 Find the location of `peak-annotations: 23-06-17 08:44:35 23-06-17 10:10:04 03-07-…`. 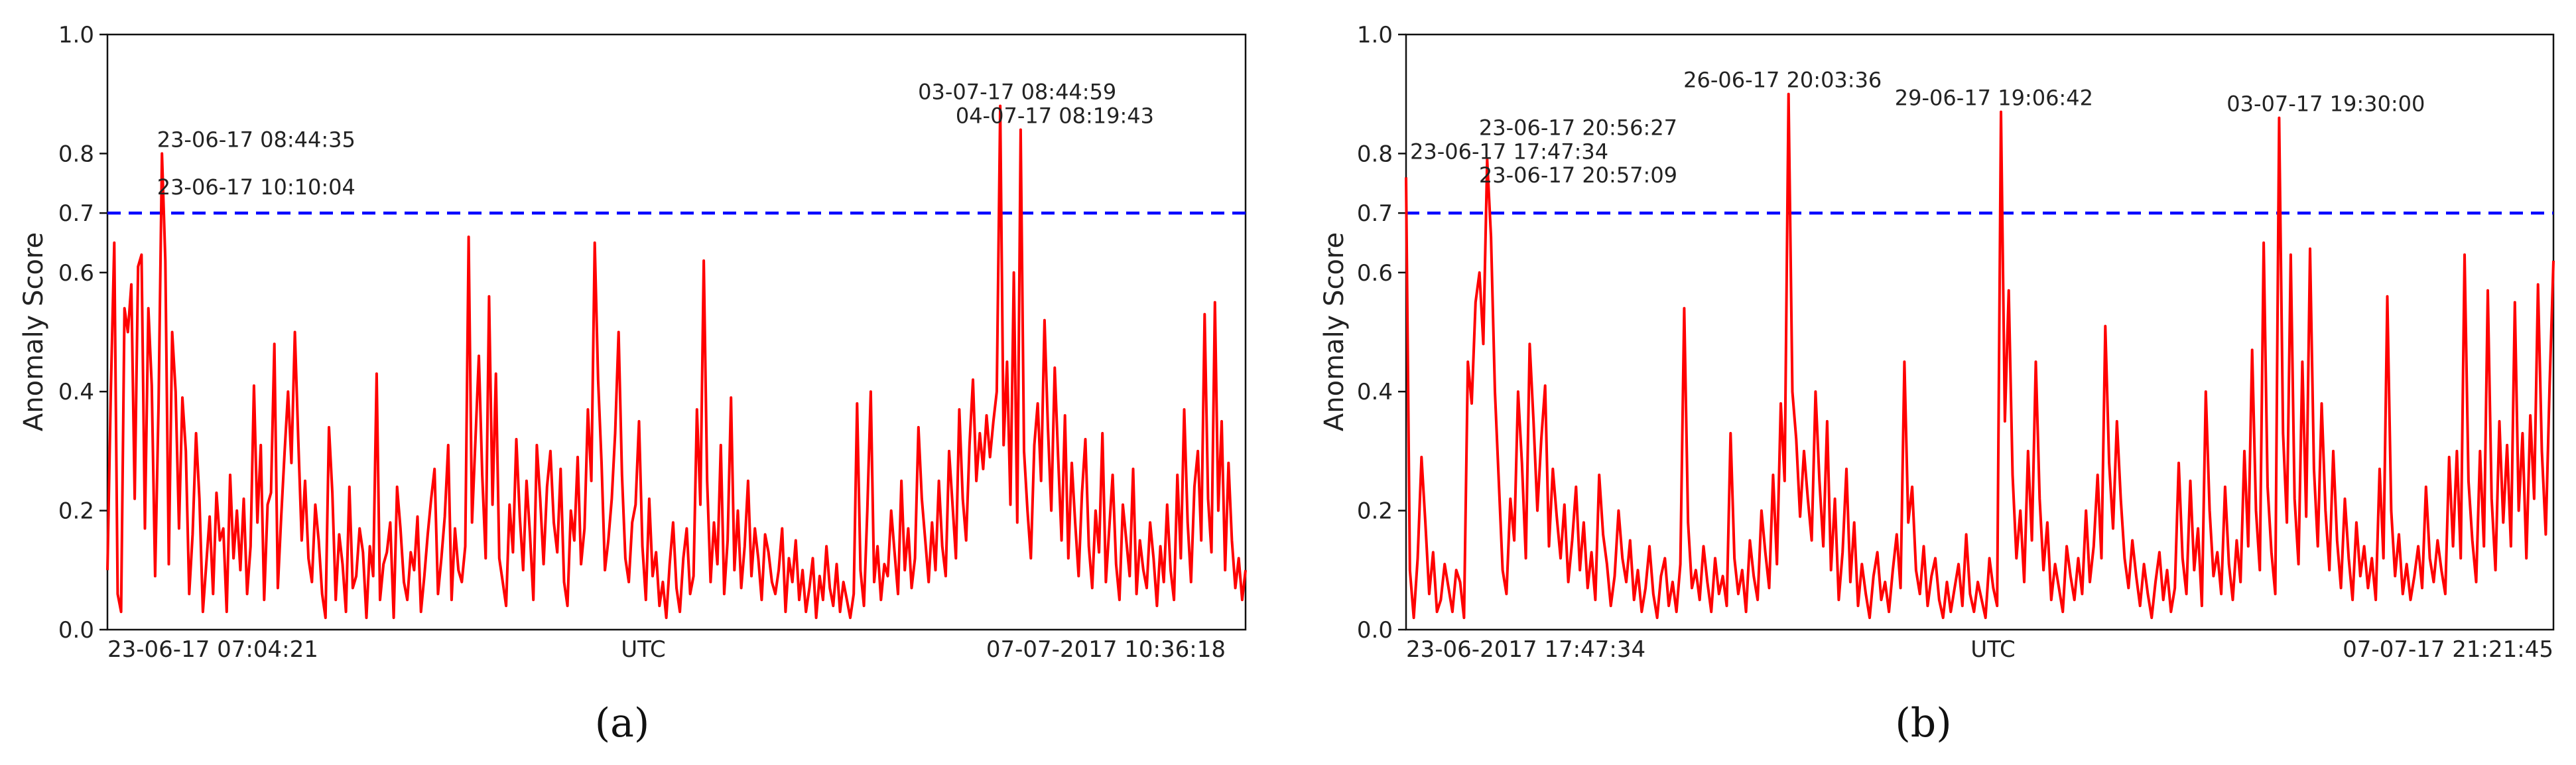

peak-annotations: 23-06-17 08:44:35 23-06-17 10:10:04 03-07-… is located at coordinates (656, 140).